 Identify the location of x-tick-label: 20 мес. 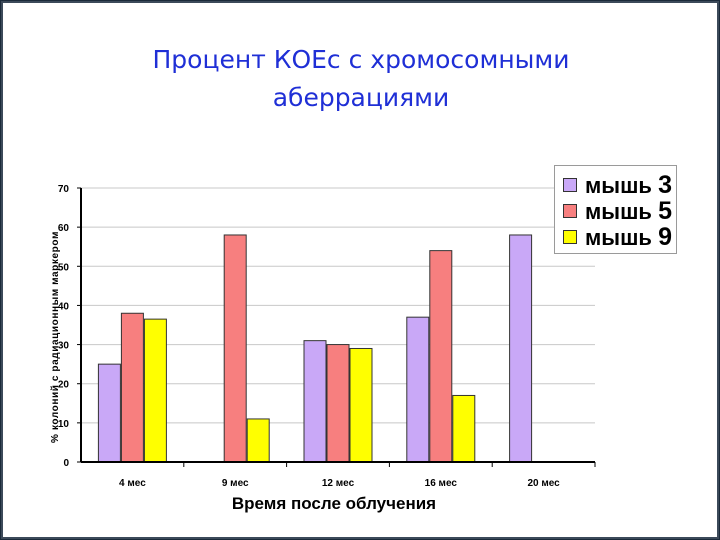
(543, 483).